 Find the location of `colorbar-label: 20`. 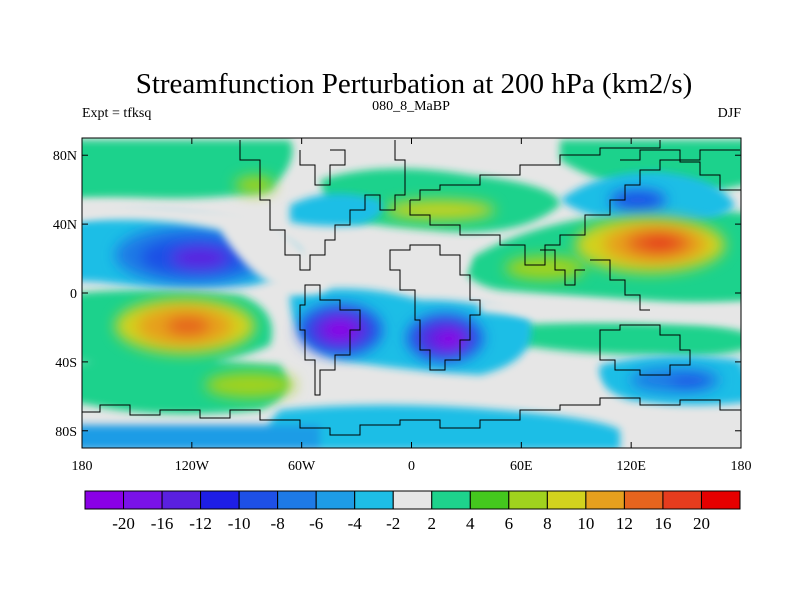

colorbar-label: 20 is located at coordinates (701, 523).